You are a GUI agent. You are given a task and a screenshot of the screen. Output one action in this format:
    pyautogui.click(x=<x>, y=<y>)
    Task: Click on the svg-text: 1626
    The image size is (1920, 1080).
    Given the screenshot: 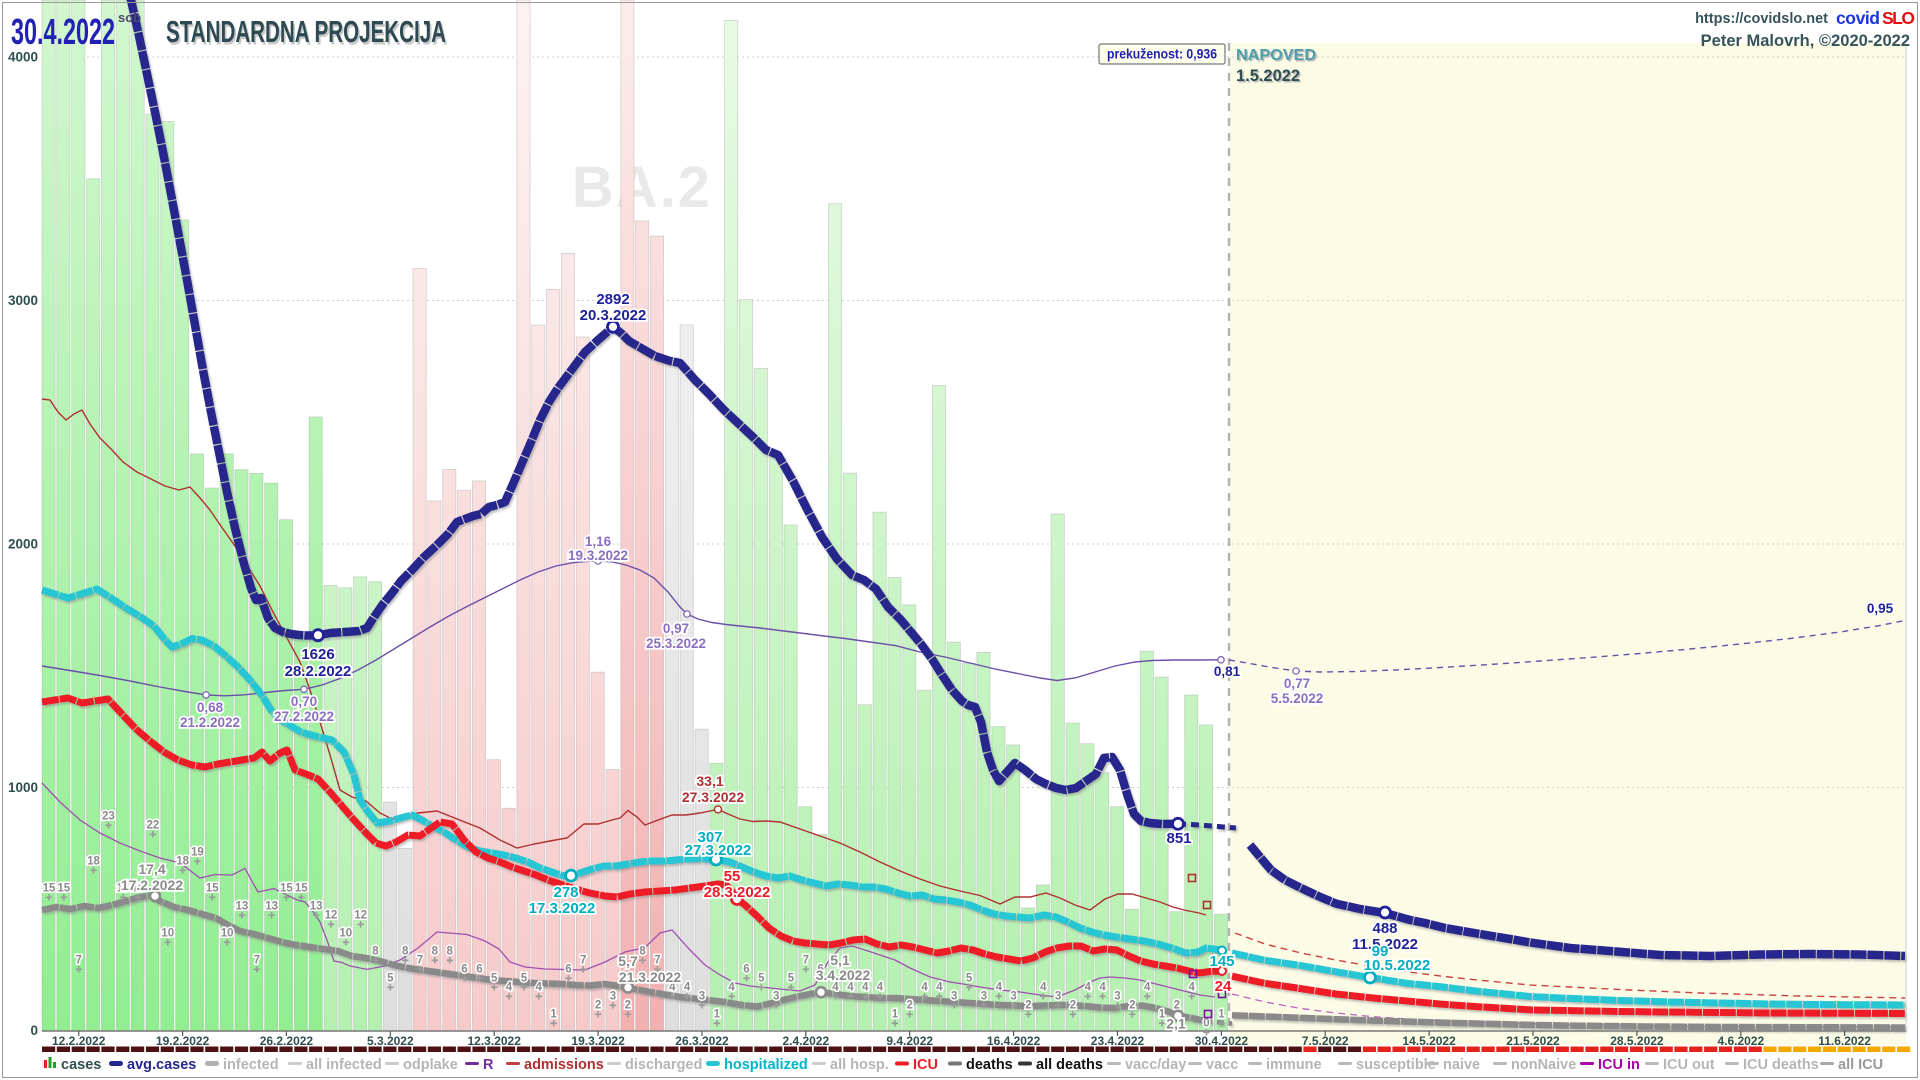 What is the action you would take?
    pyautogui.click(x=317, y=654)
    